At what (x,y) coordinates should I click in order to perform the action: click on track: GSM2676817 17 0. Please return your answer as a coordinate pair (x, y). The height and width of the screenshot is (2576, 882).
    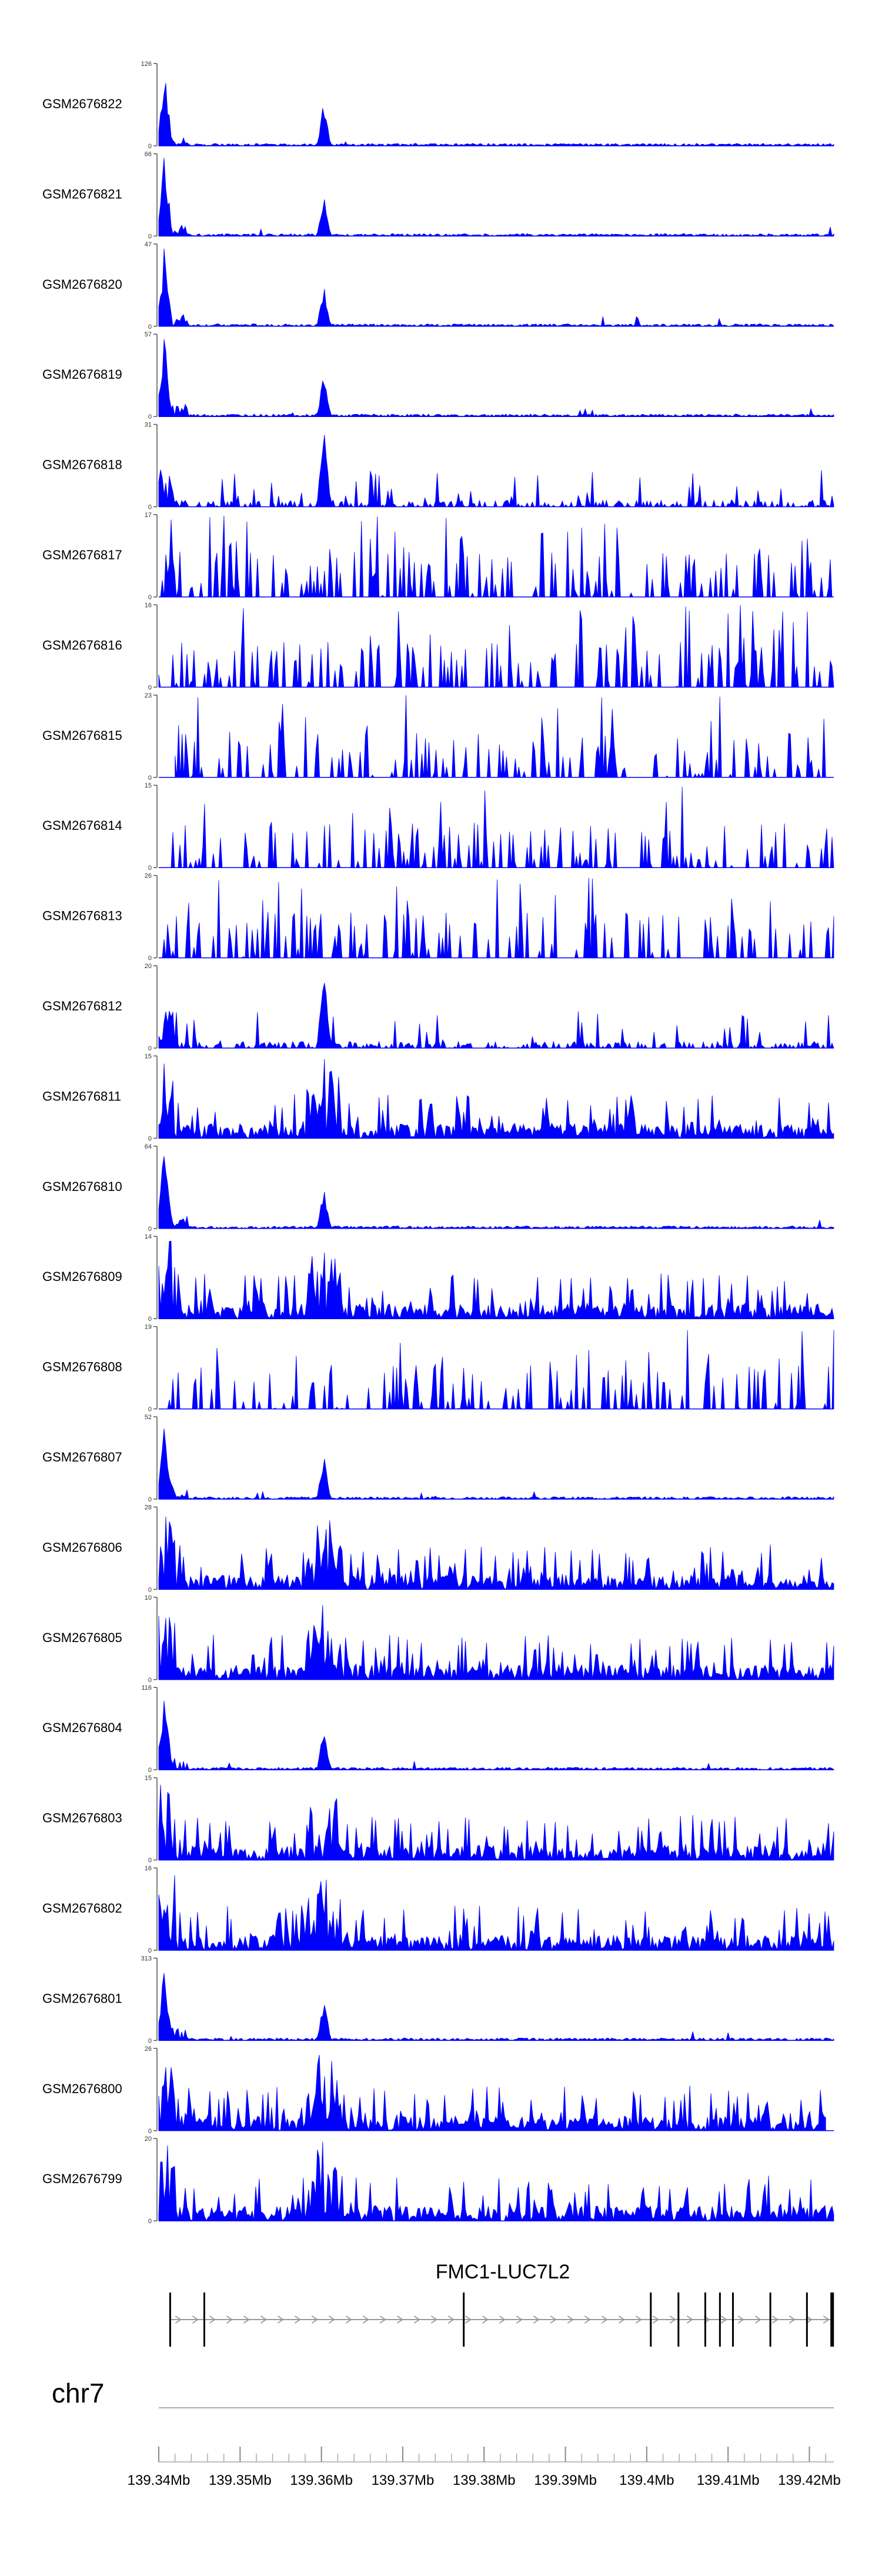
    Looking at the image, I should click on (438, 556).